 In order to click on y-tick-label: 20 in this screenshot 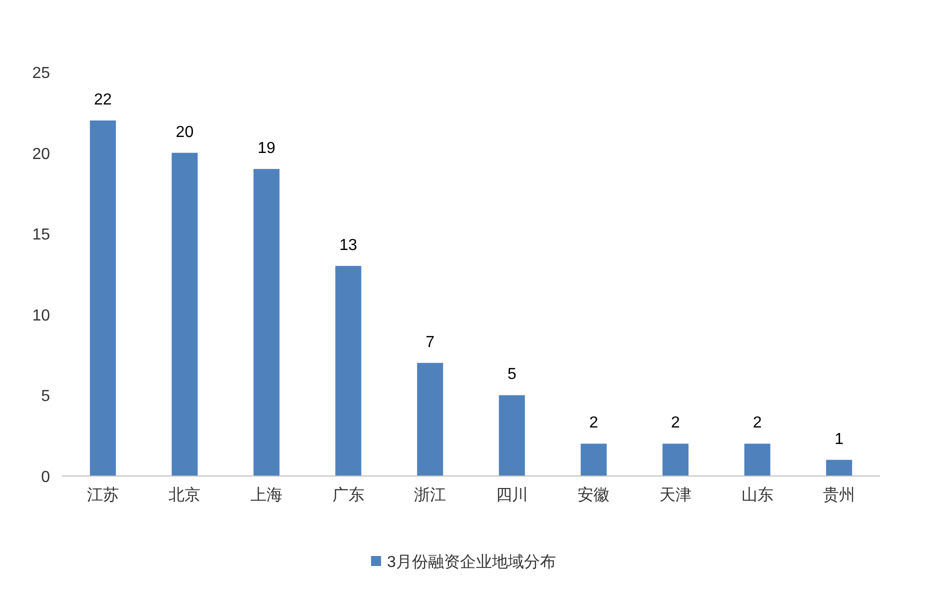, I will do `click(41, 154)`.